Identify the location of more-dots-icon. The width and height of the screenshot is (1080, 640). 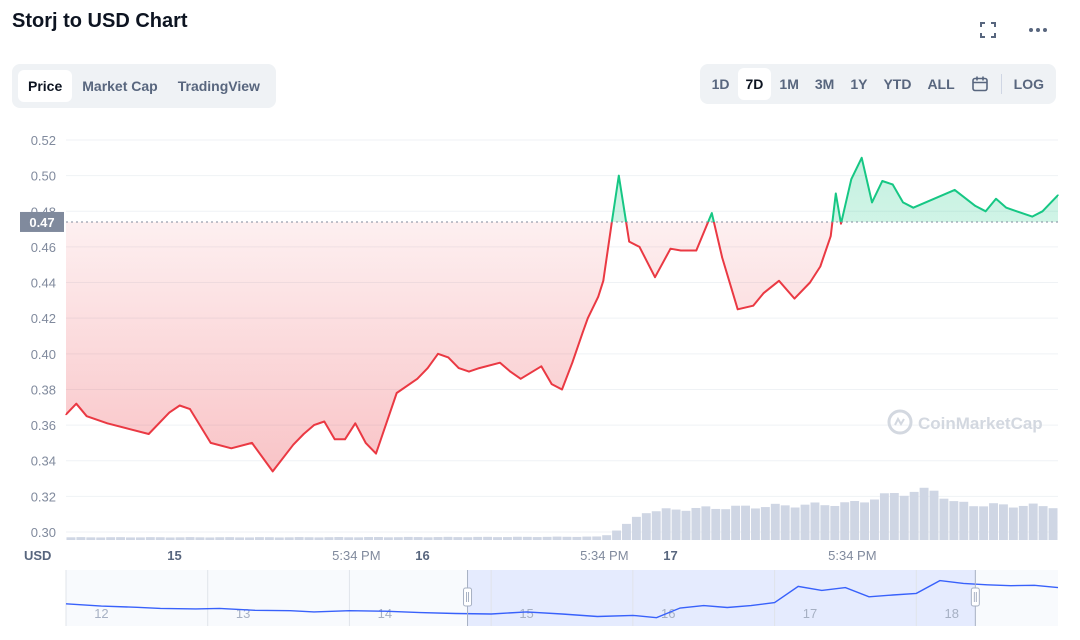
(1038, 30).